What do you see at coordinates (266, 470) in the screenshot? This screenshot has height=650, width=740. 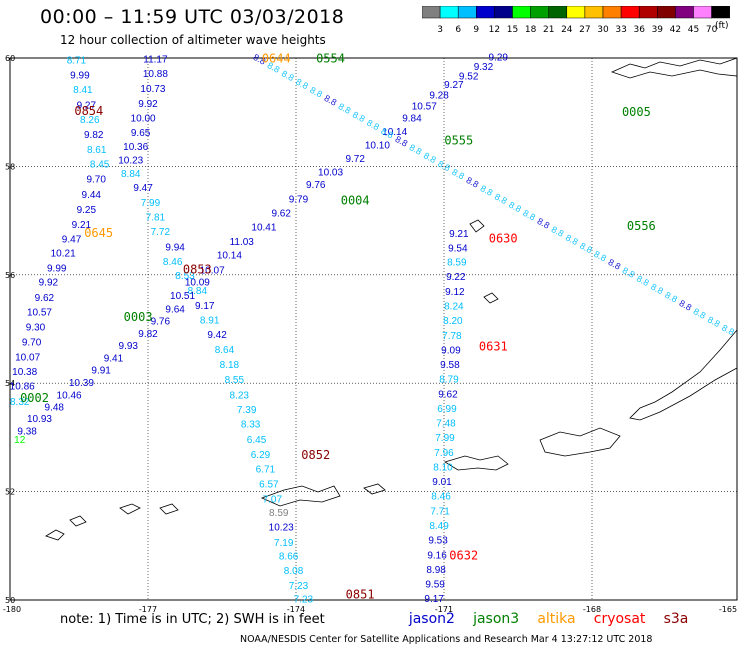 I see `s3a-value: 6.71` at bounding box center [266, 470].